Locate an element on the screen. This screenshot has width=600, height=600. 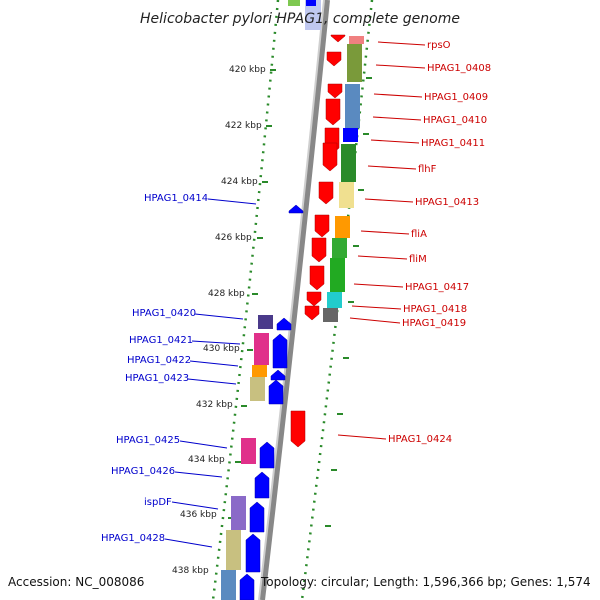
genome-backbone-highlight is located at coordinates (291, 300).